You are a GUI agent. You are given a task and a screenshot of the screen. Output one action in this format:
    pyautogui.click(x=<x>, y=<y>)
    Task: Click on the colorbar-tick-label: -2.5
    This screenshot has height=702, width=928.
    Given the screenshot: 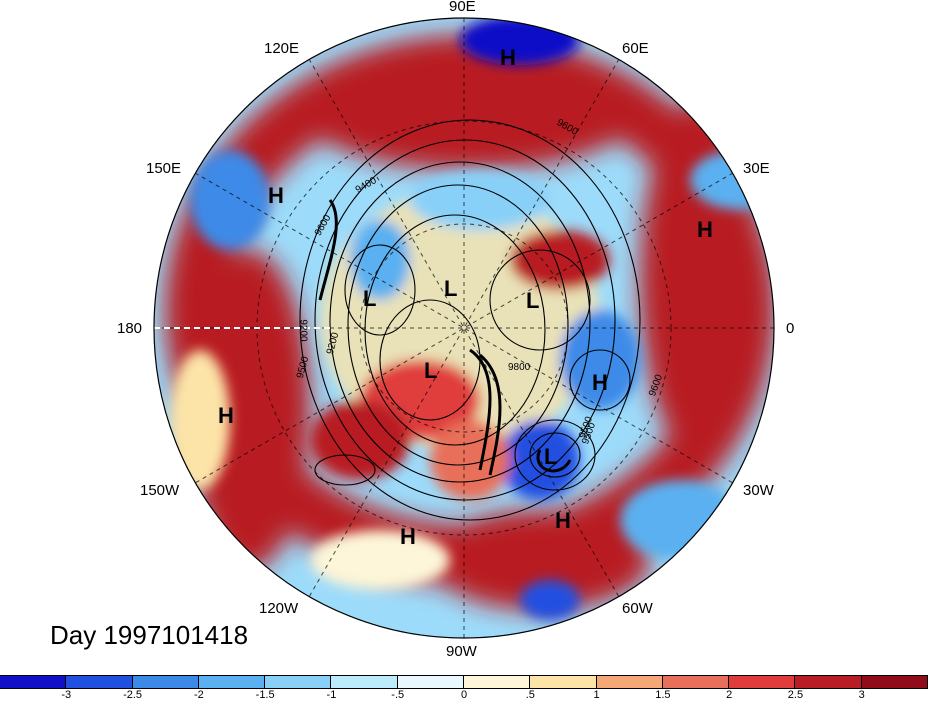 What is the action you would take?
    pyautogui.click(x=133, y=695)
    